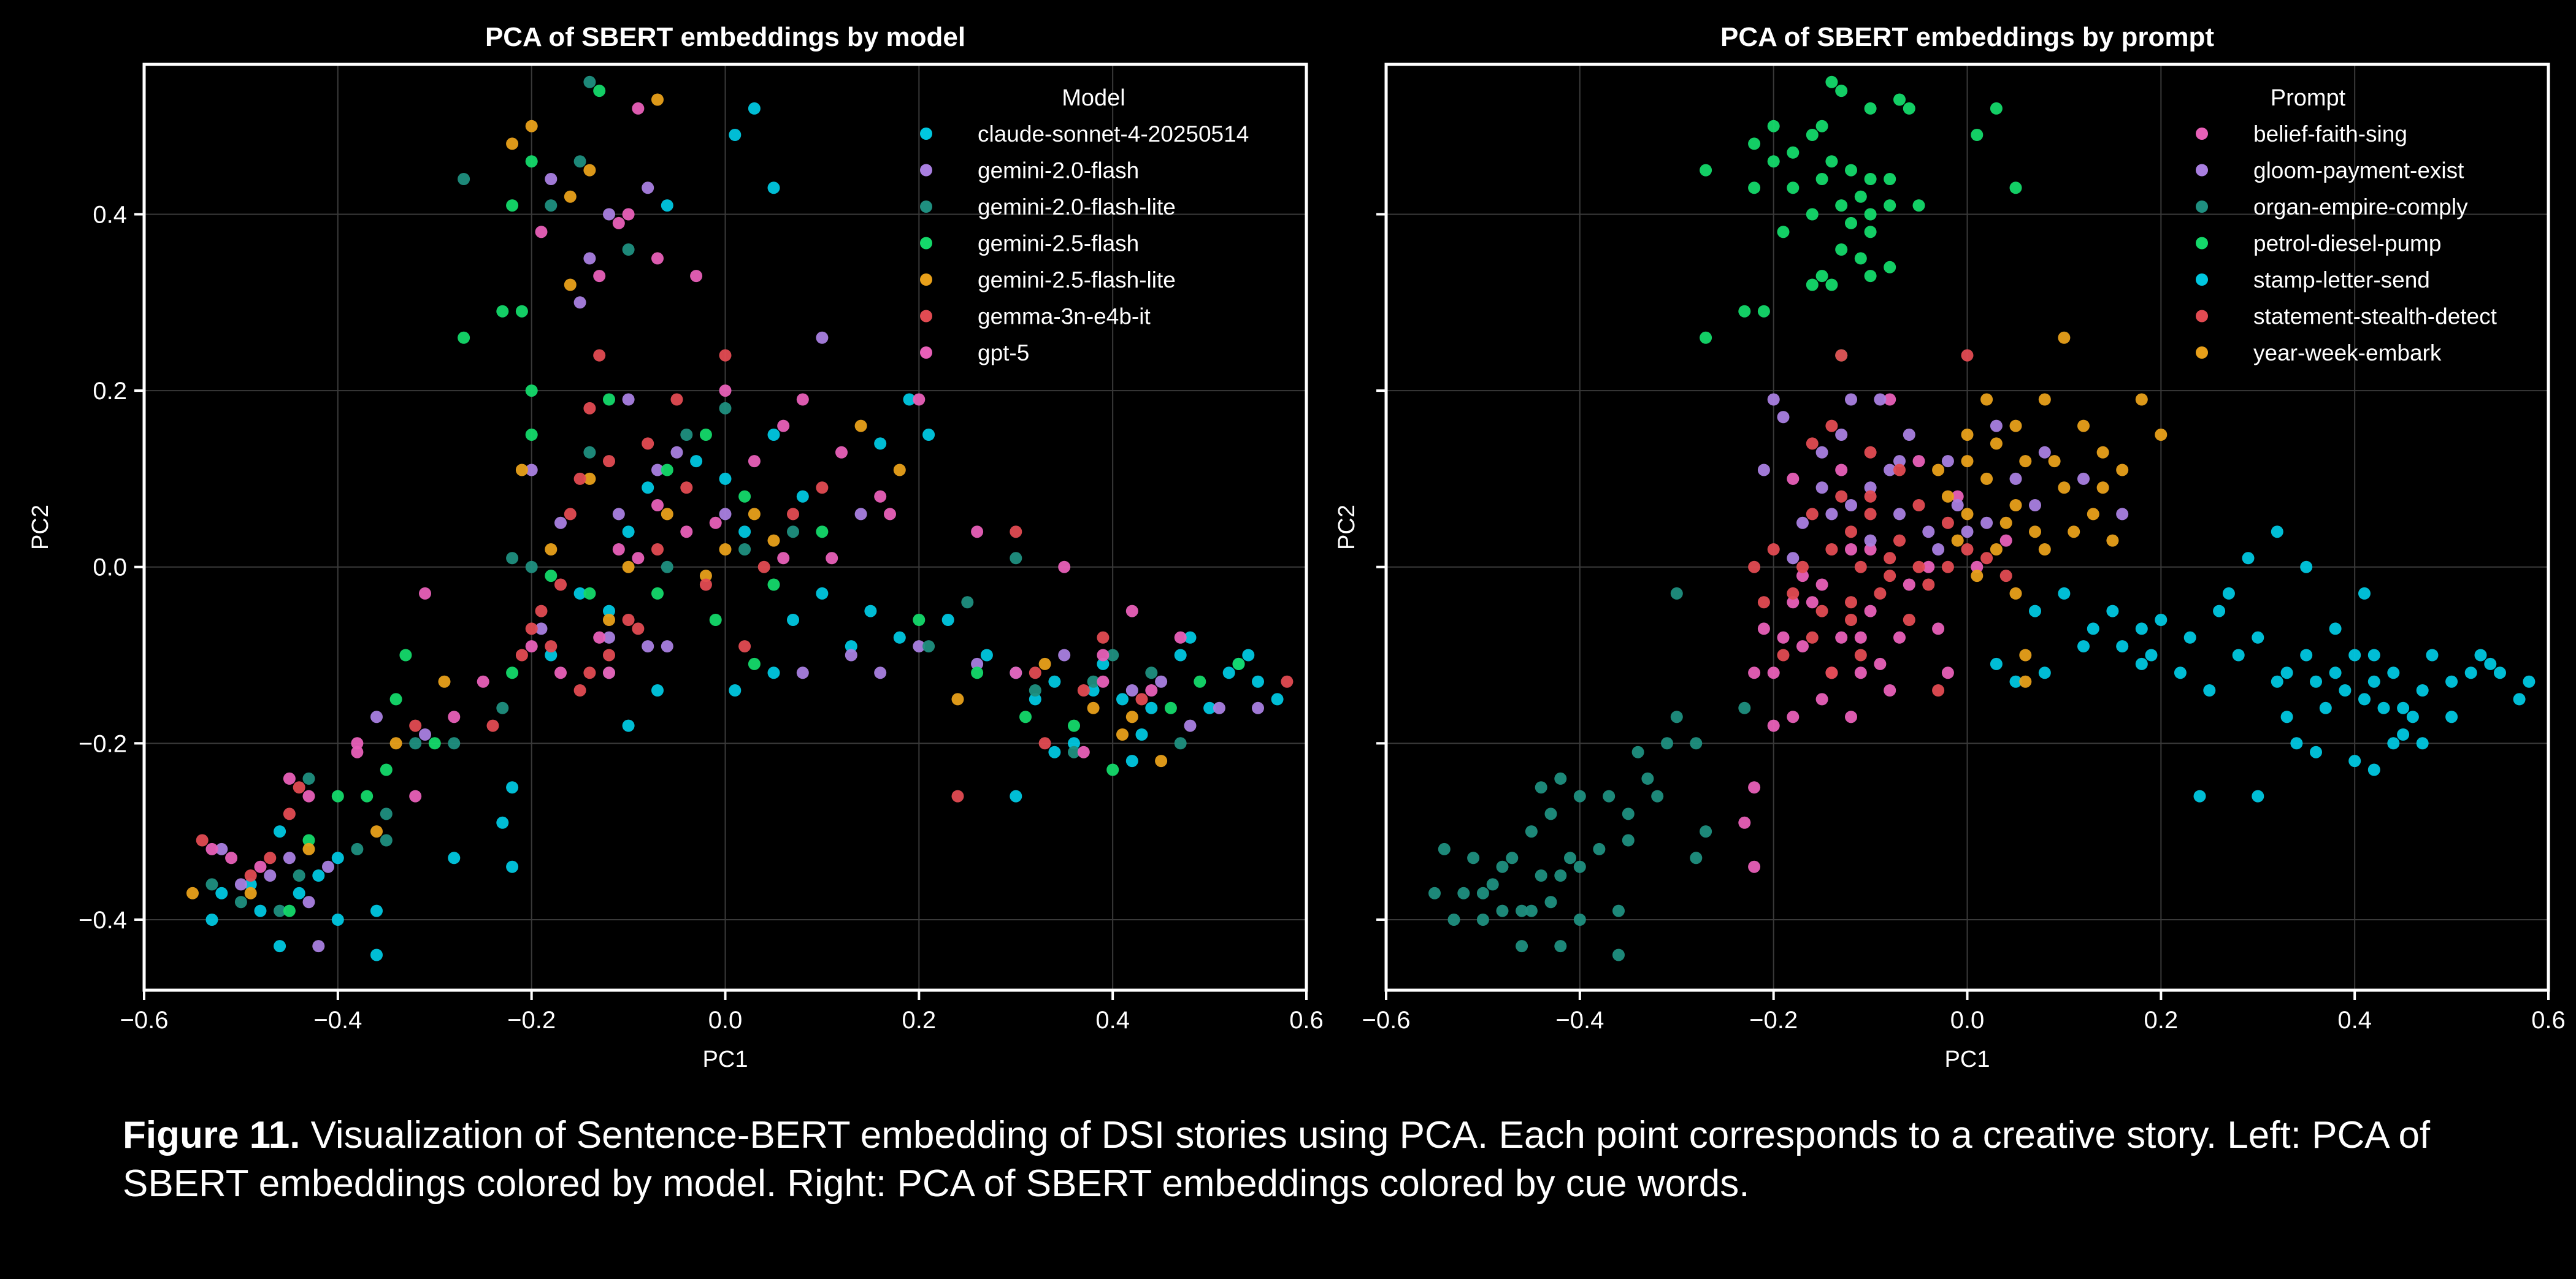  Describe the element at coordinates (103, 743) in the screenshot. I see `y-tick-label: −0.2` at that location.